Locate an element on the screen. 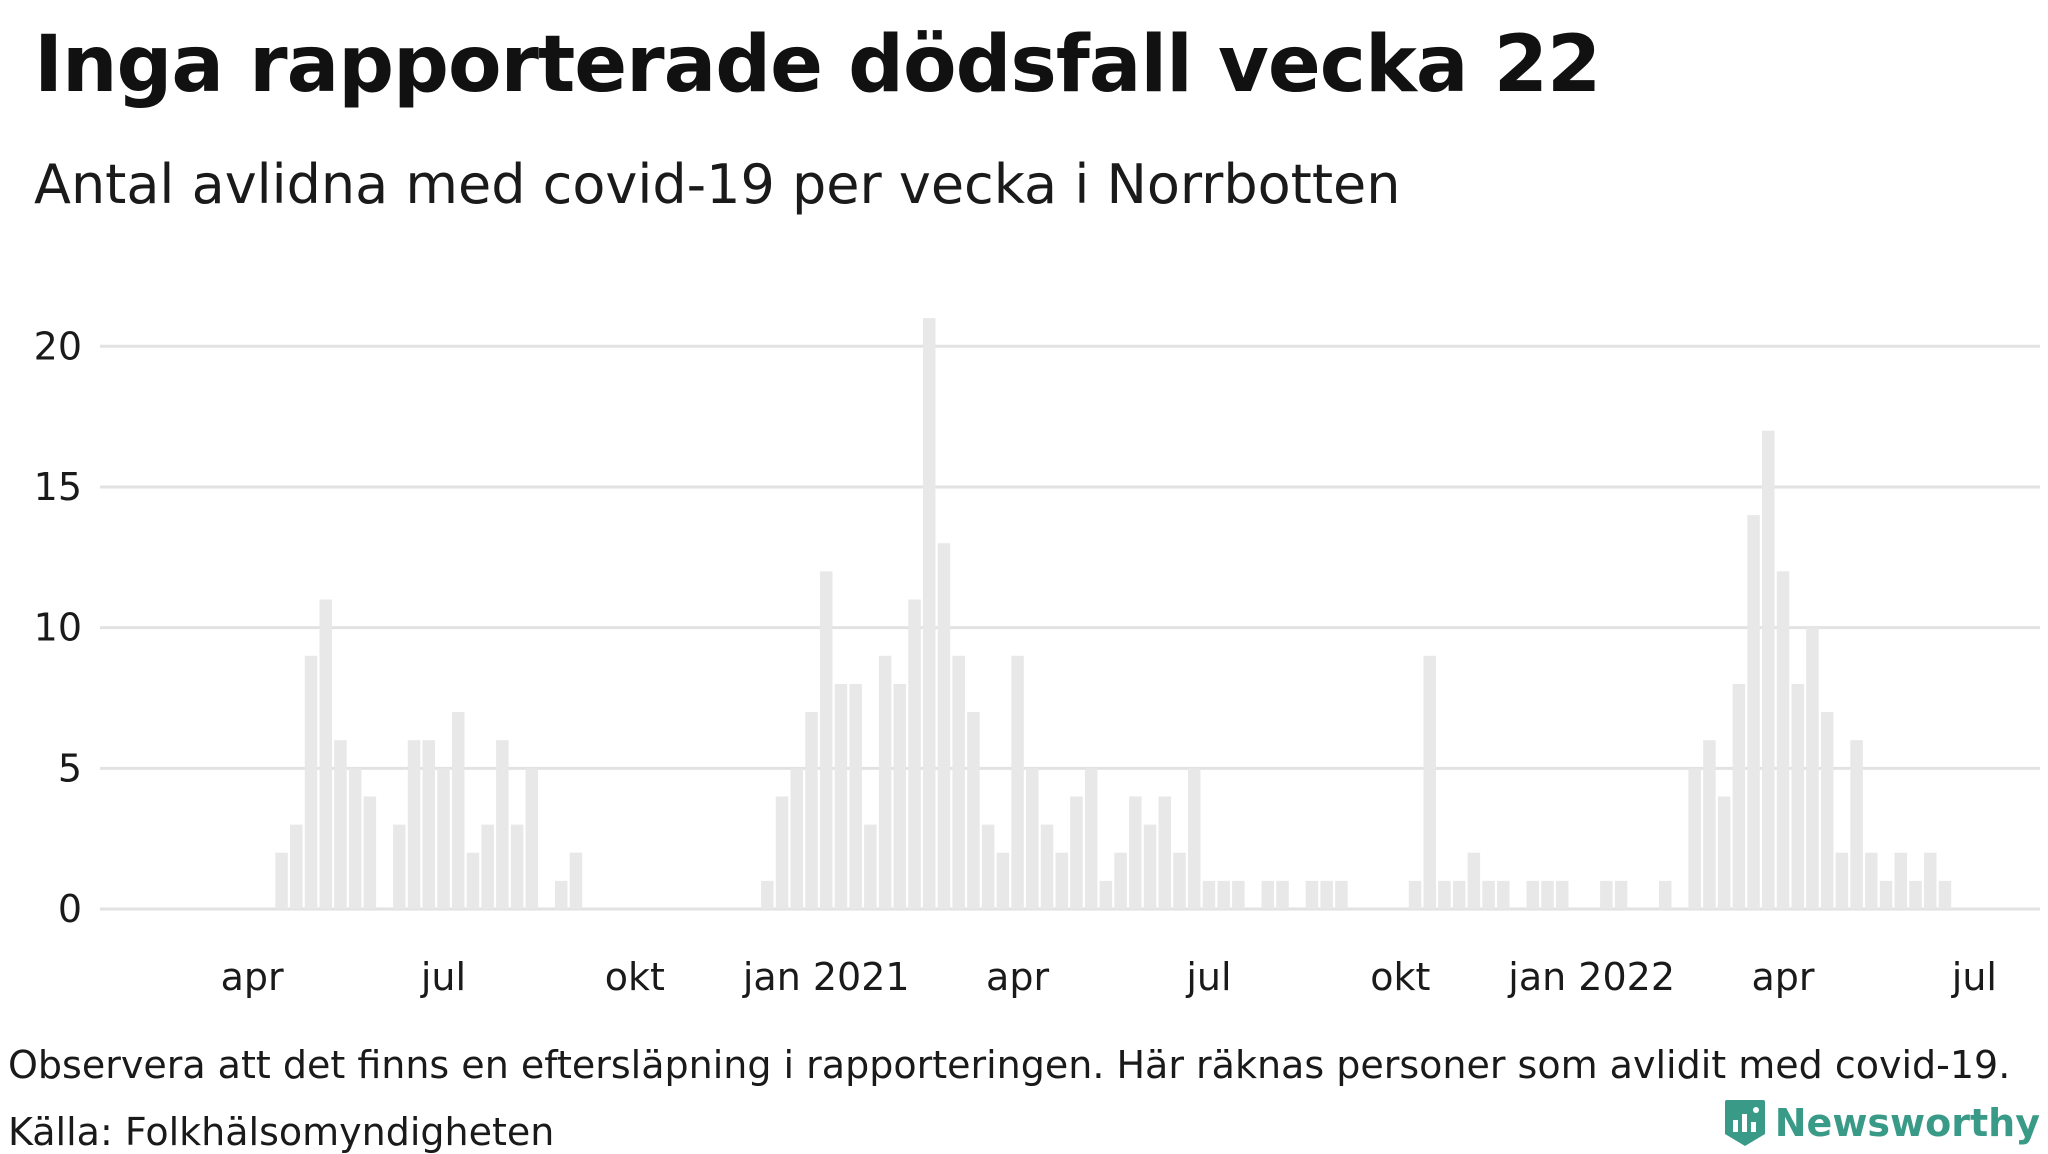  y-tick-label: 5 is located at coordinates (70, 768).